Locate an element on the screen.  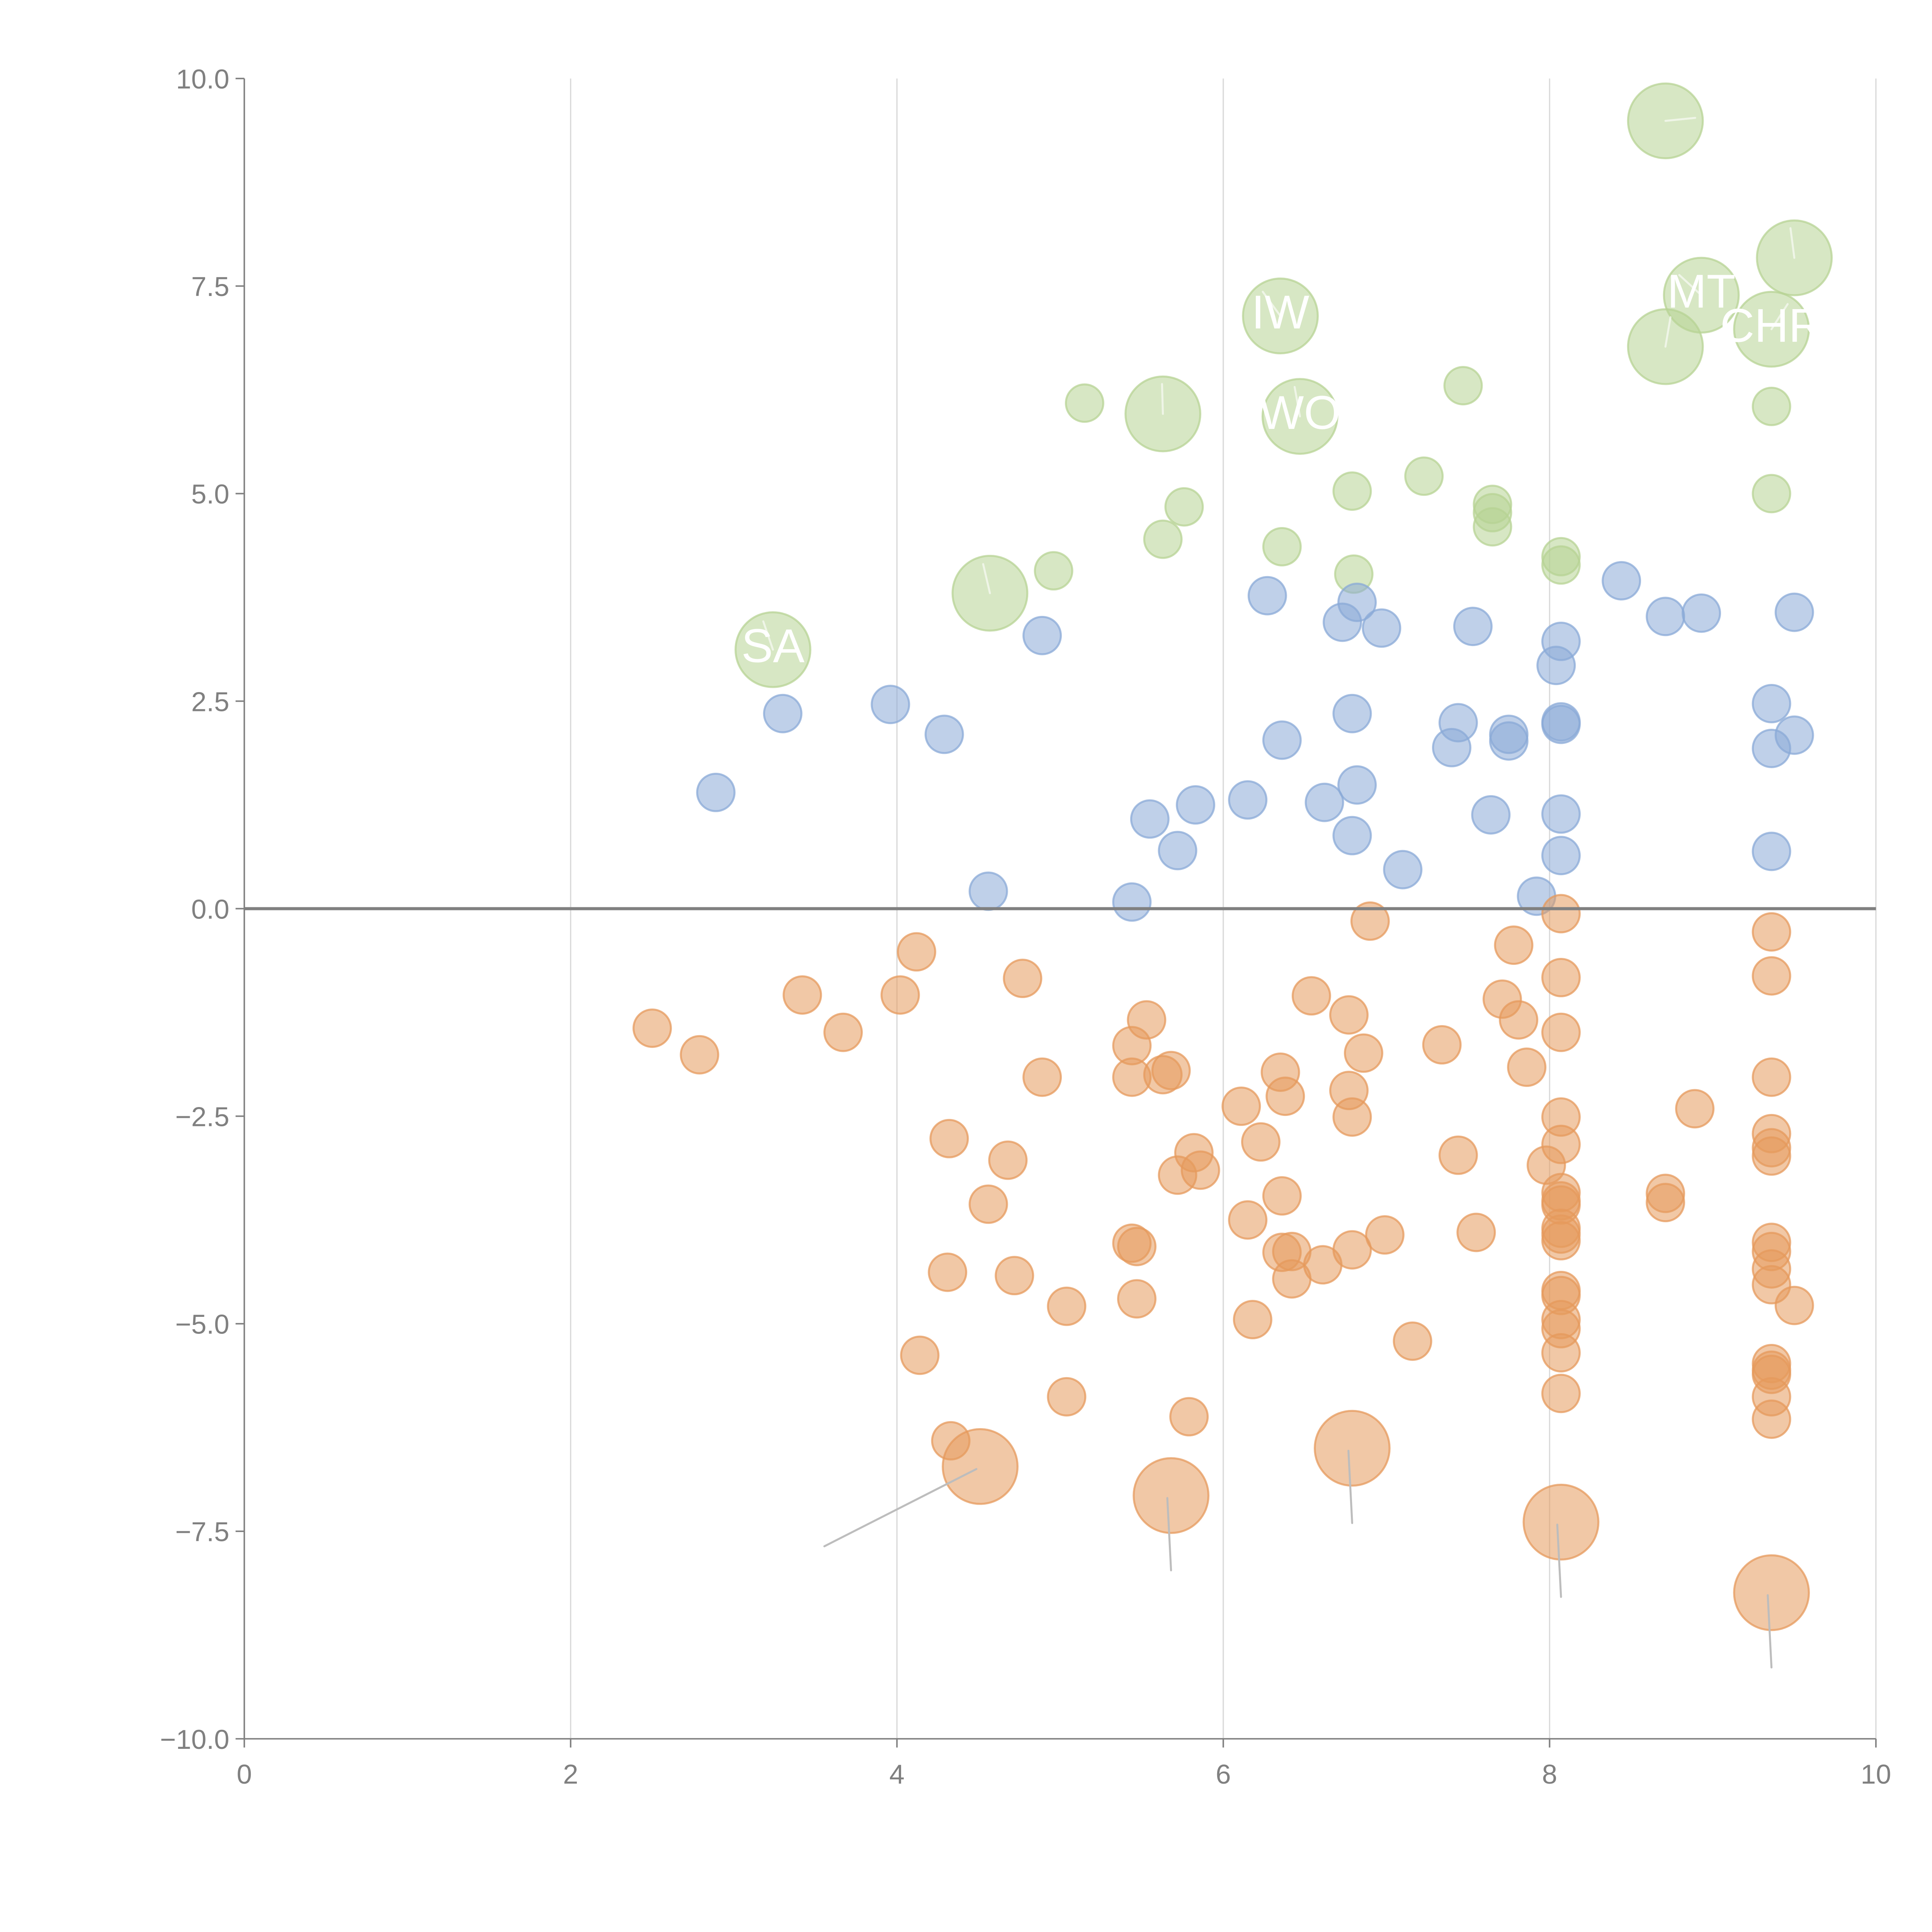
y-tick-label: −2.5 is located at coordinates (202, 1118).